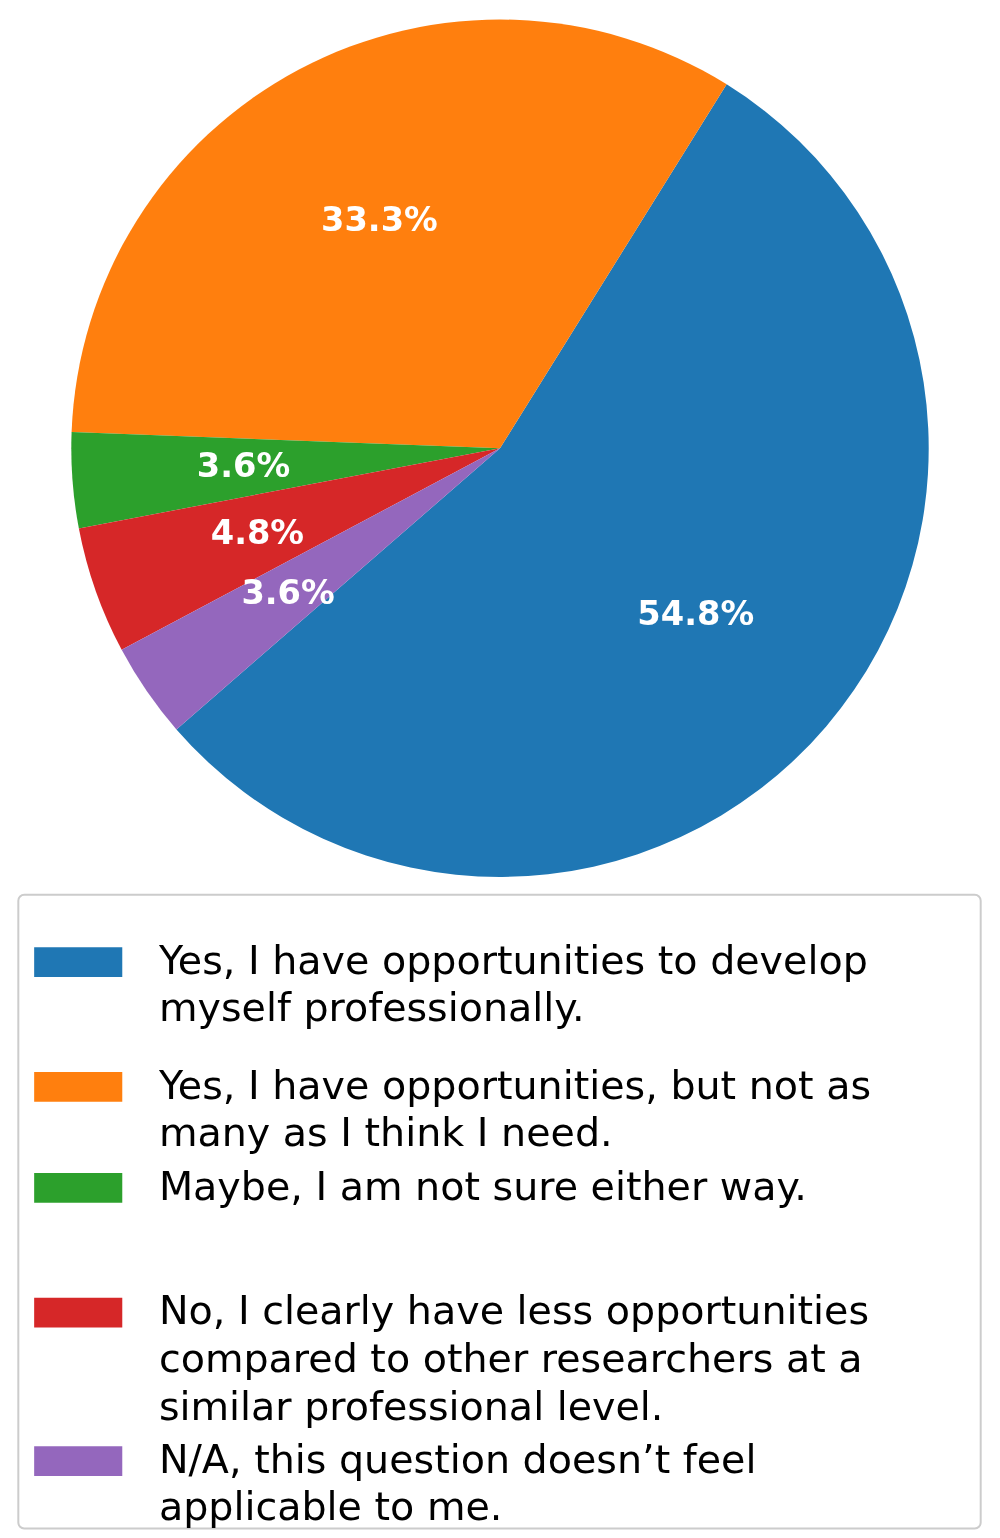 This screenshot has height=1538, width=1000. What do you see at coordinates (512, 983) in the screenshot?
I see `legend-label: Yes, I have opportunities to develop myself professionally.` at bounding box center [512, 983].